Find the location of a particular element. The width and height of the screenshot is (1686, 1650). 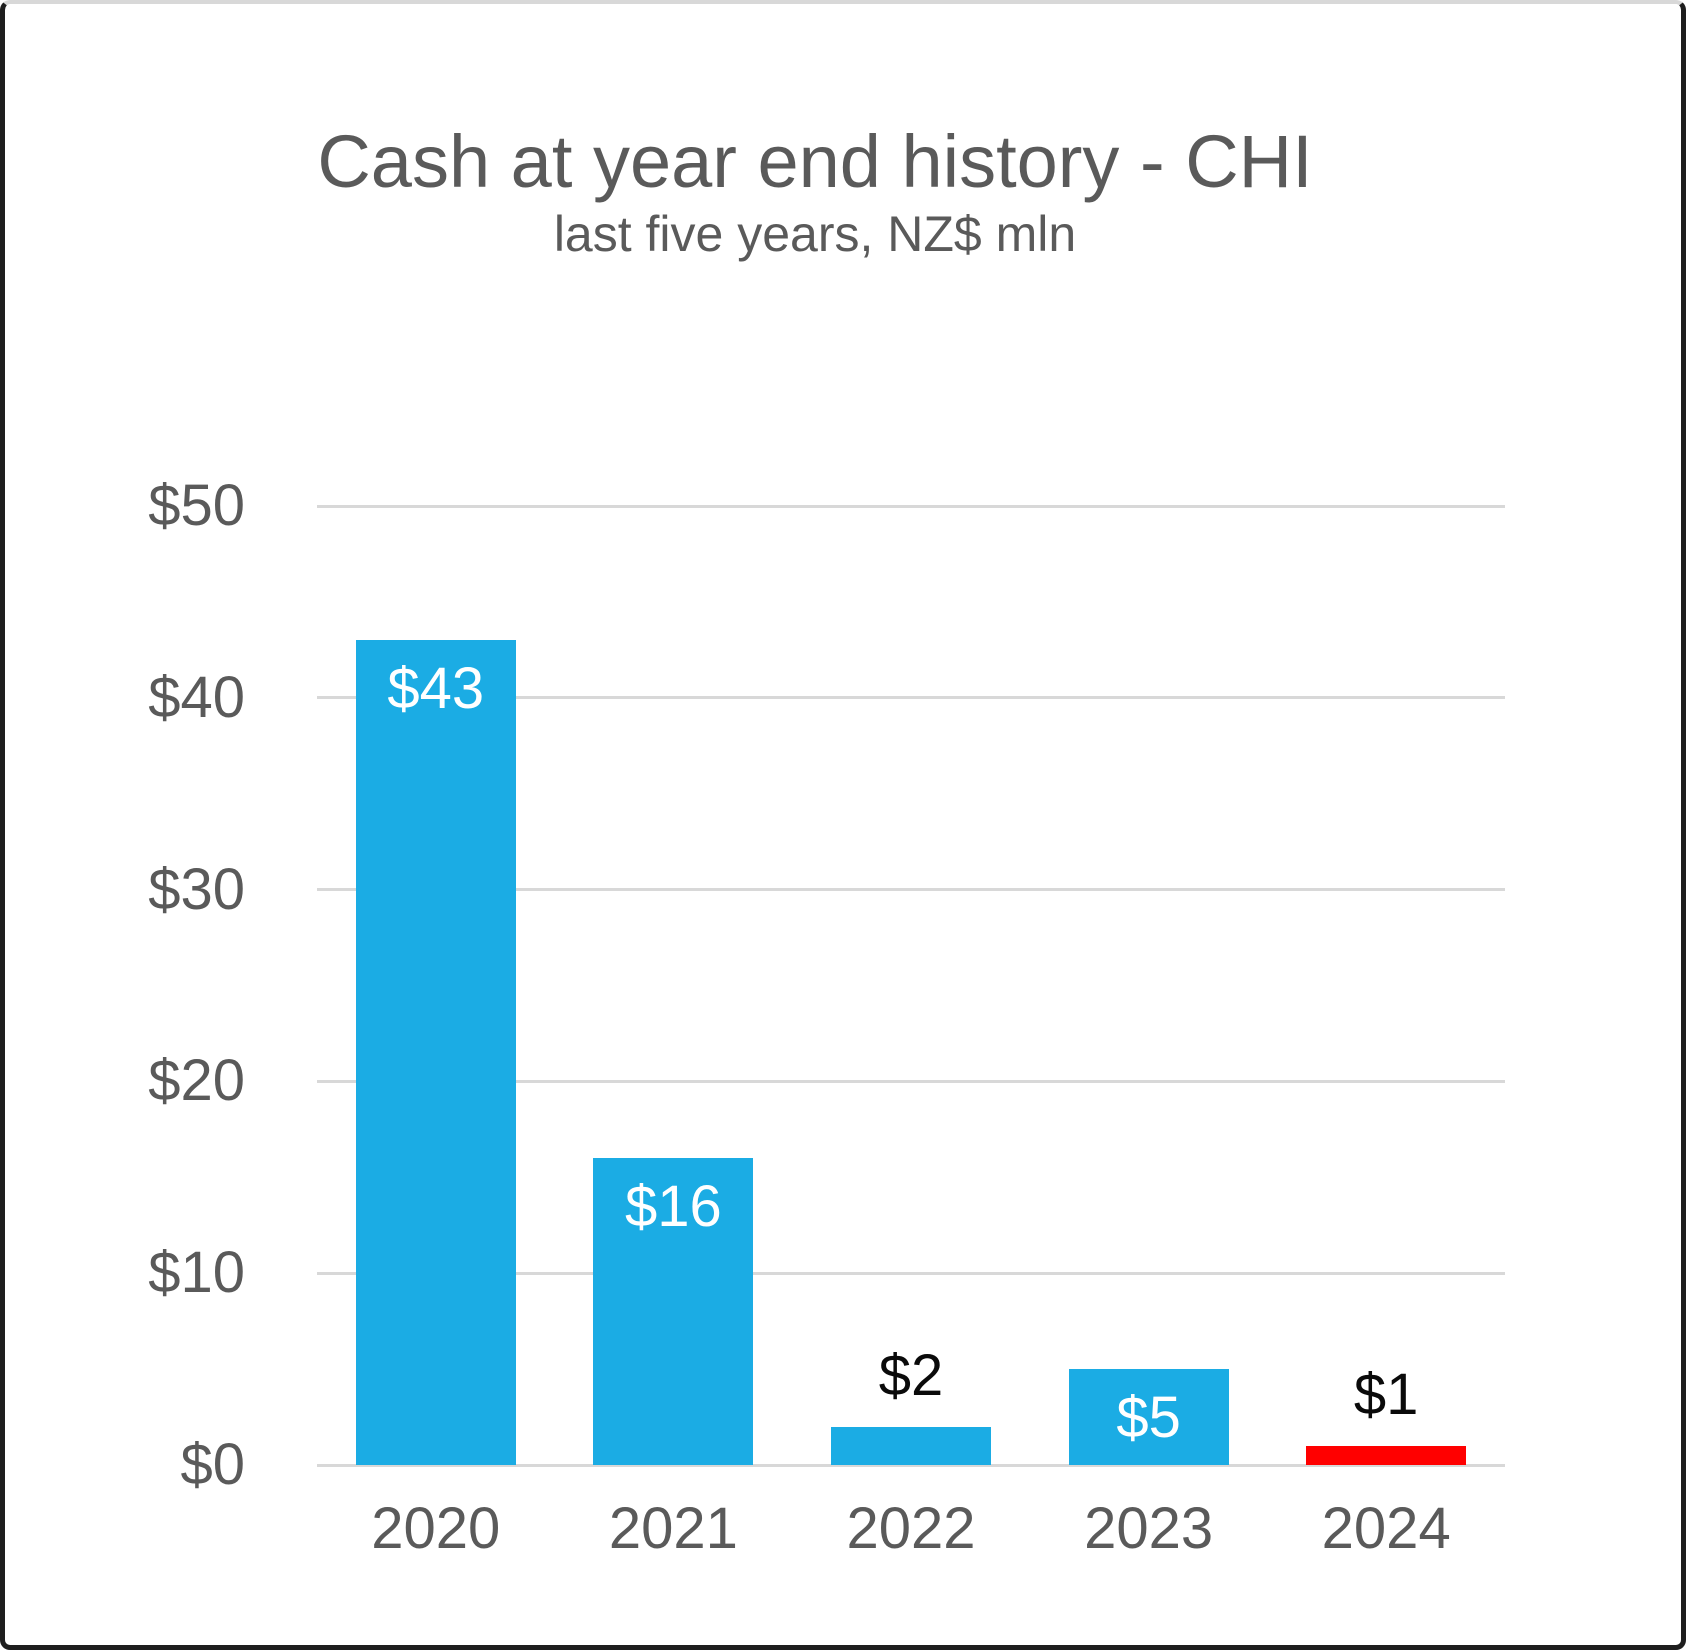

y-axis-label-50: $50 is located at coordinates (196, 505).